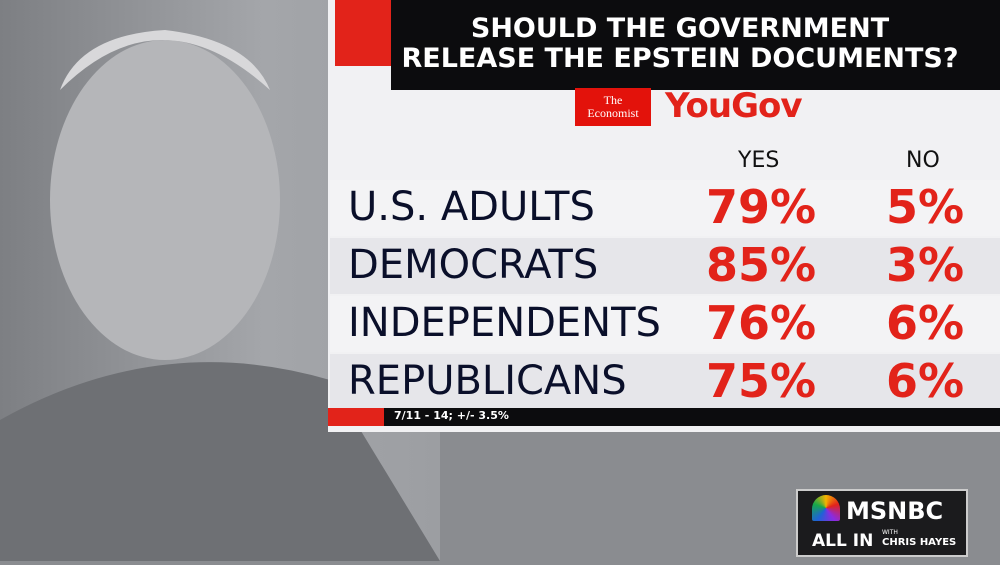 The image size is (1000, 565). What do you see at coordinates (761, 323) in the screenshot?
I see `yes-value: 76%` at bounding box center [761, 323].